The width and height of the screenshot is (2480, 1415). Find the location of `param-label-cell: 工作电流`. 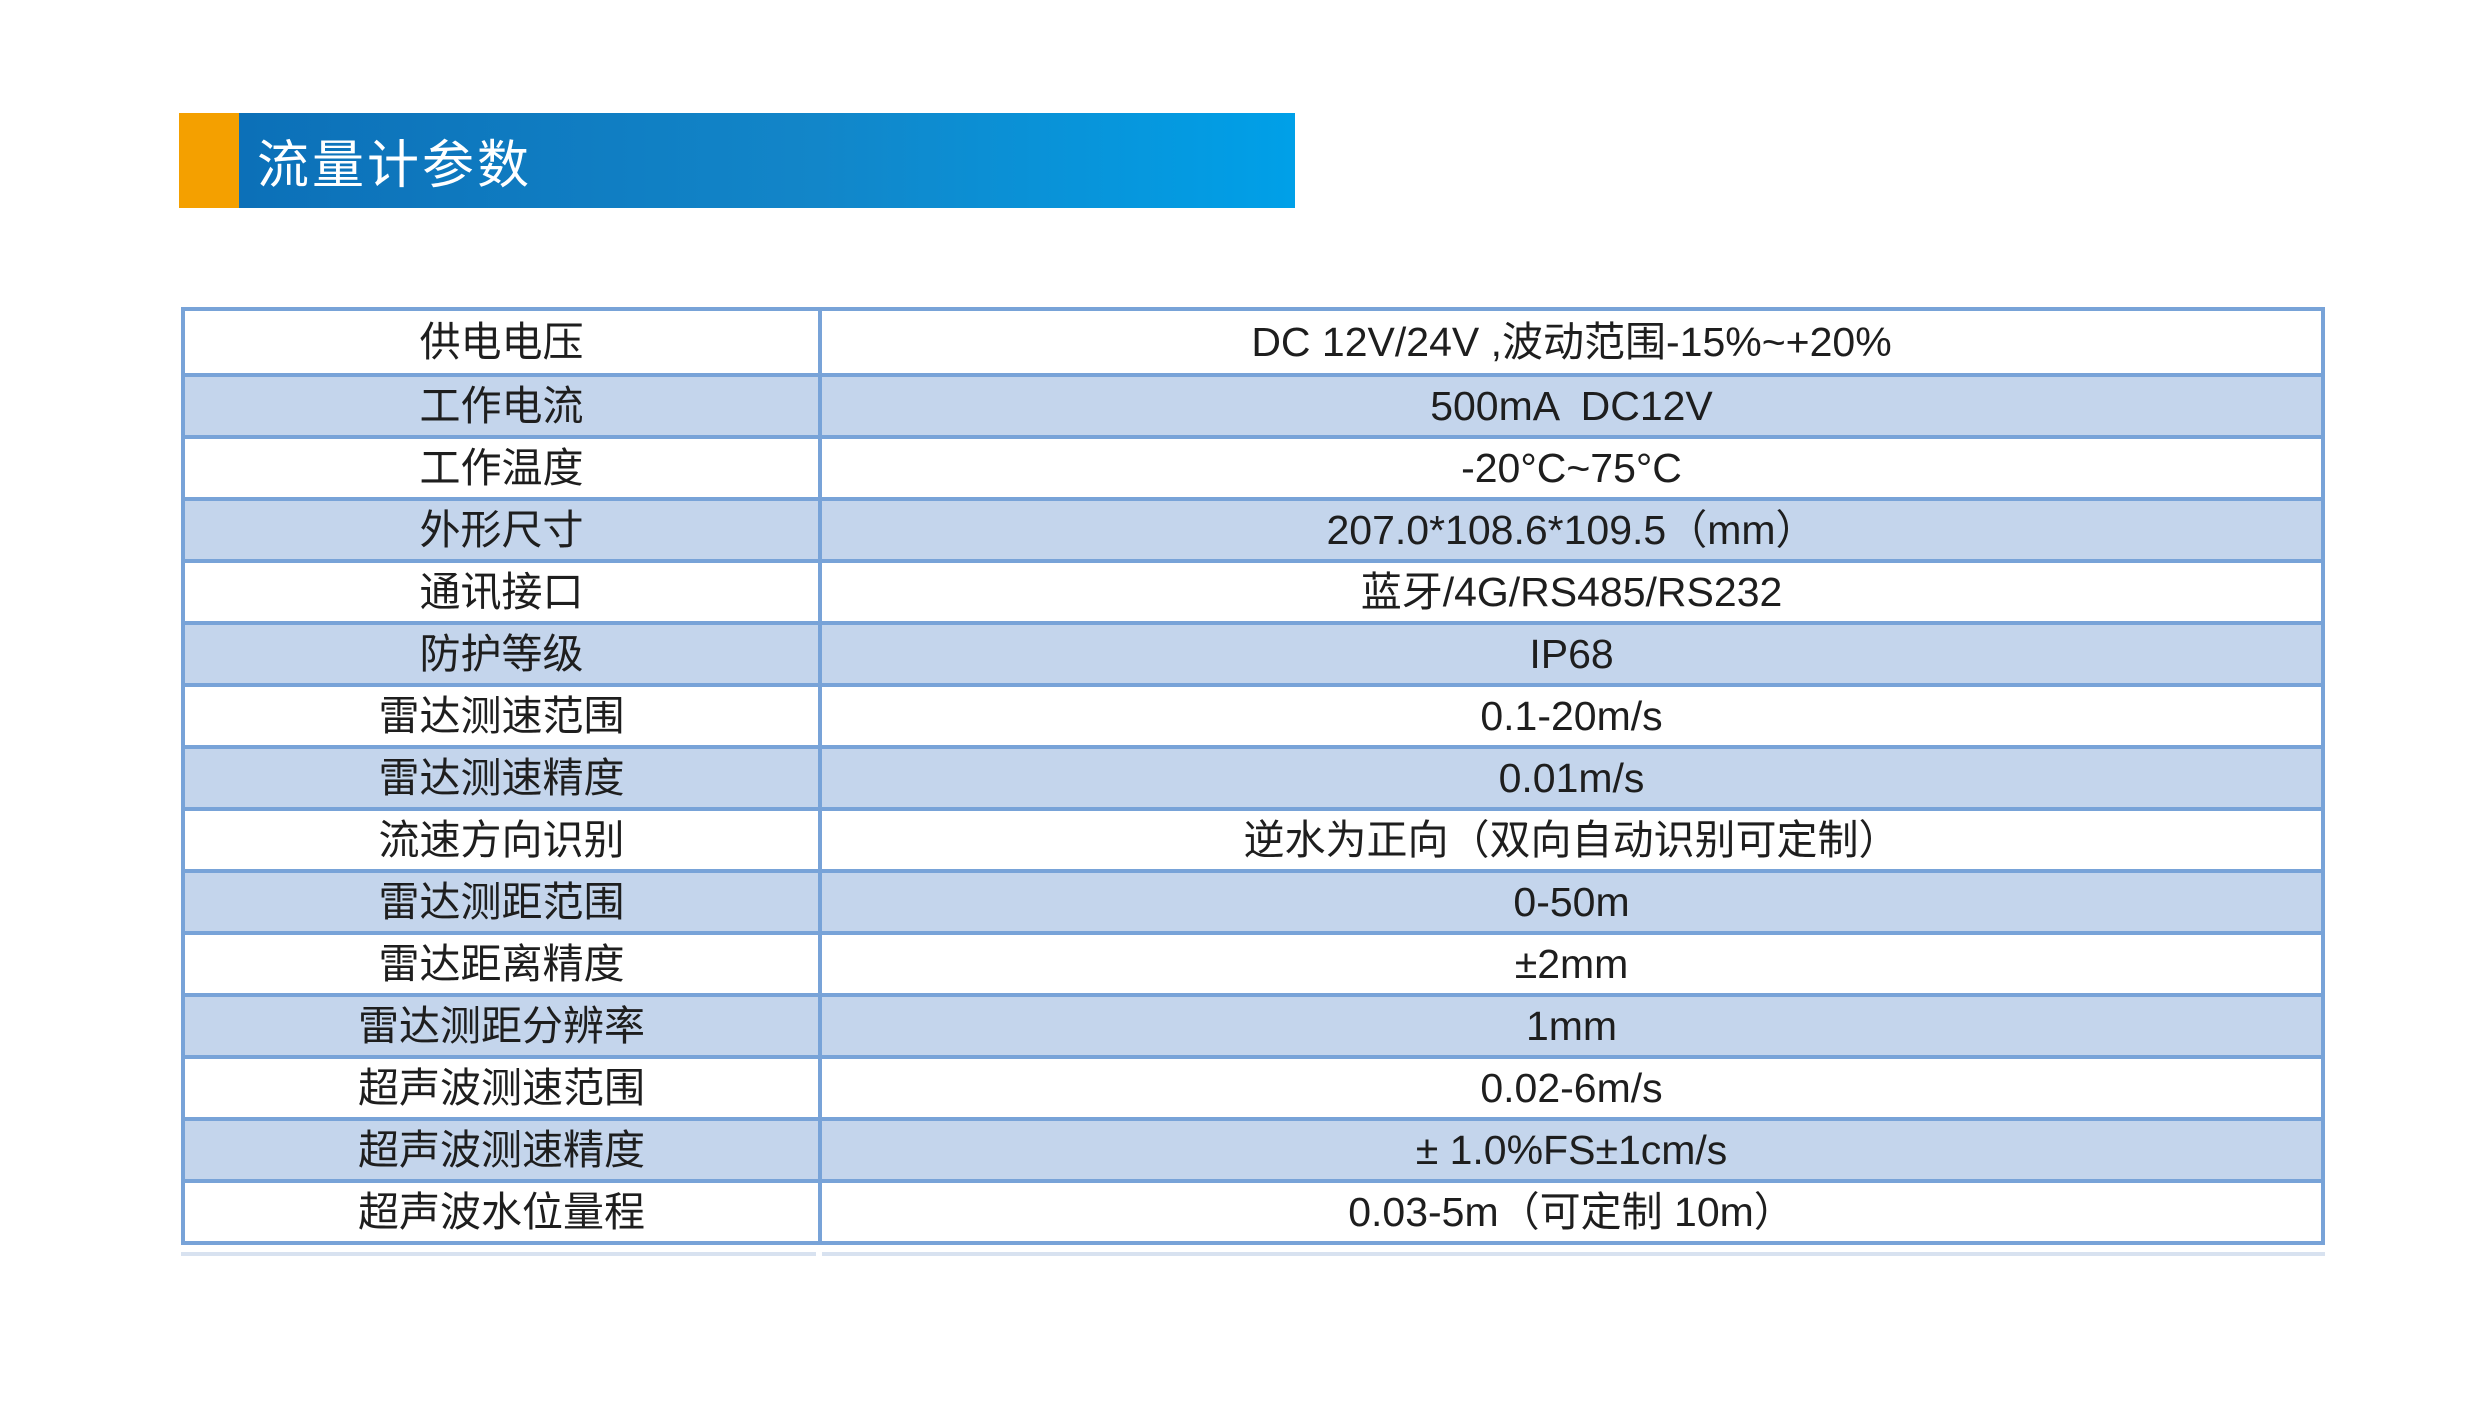

param-label-cell: 工作电流 is located at coordinates (503, 406).